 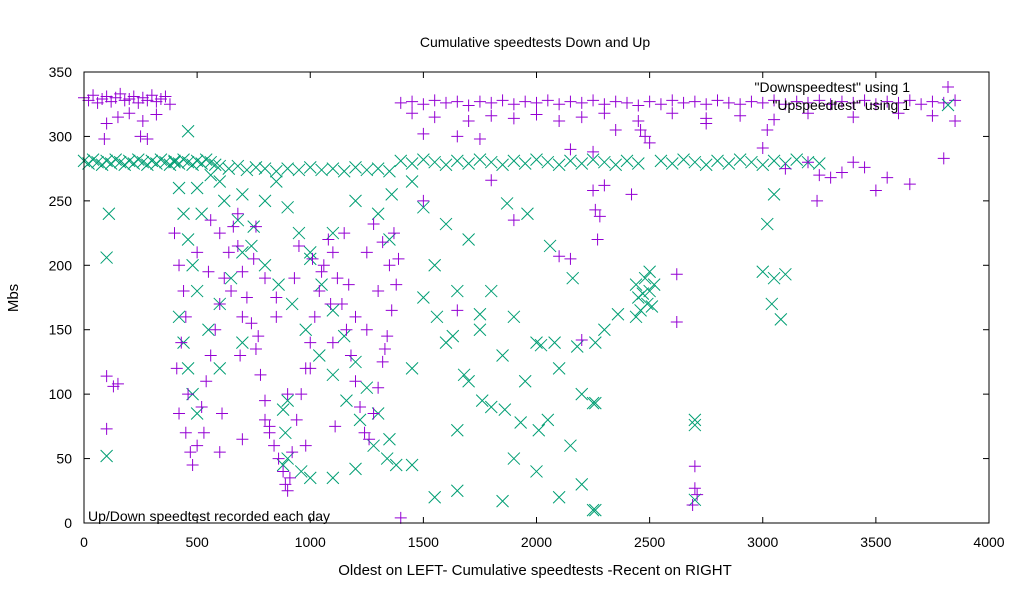 I want to click on x-tick-label: 3000, so click(x=762, y=542).